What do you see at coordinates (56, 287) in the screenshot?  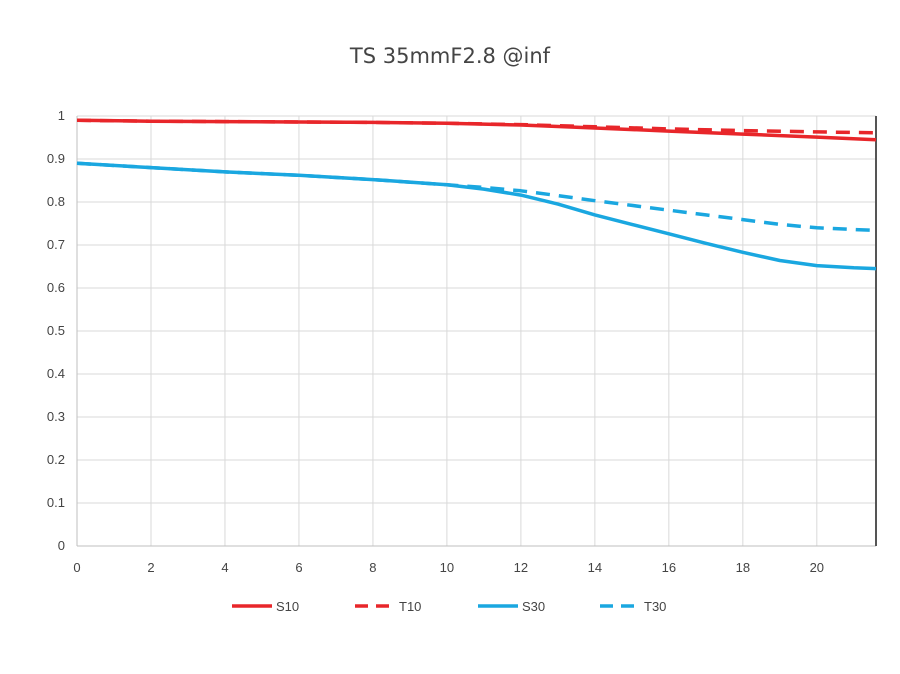 I see `y-tick-label: 0.6` at bounding box center [56, 287].